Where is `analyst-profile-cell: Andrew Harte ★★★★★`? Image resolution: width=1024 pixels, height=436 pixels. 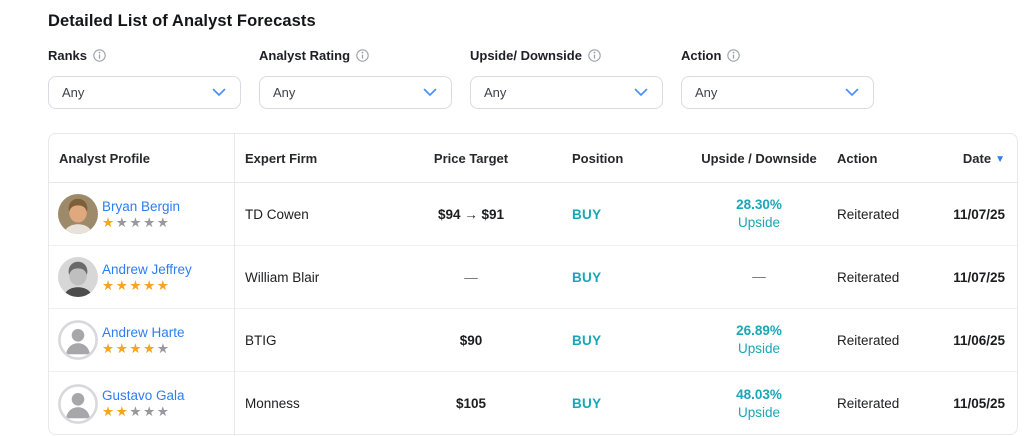 analyst-profile-cell: Andrew Harte ★★★★★ is located at coordinates (141, 340).